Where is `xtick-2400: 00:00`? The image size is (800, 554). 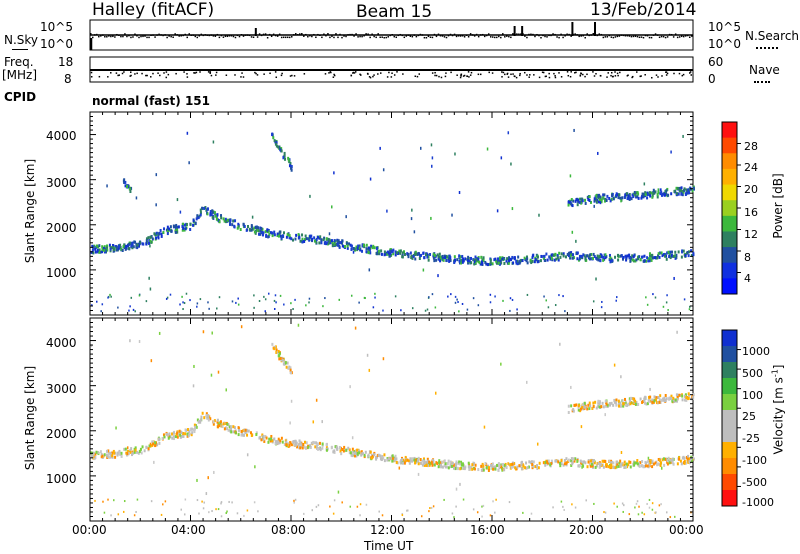 xtick-2400: 00:00 is located at coordinates (686, 530).